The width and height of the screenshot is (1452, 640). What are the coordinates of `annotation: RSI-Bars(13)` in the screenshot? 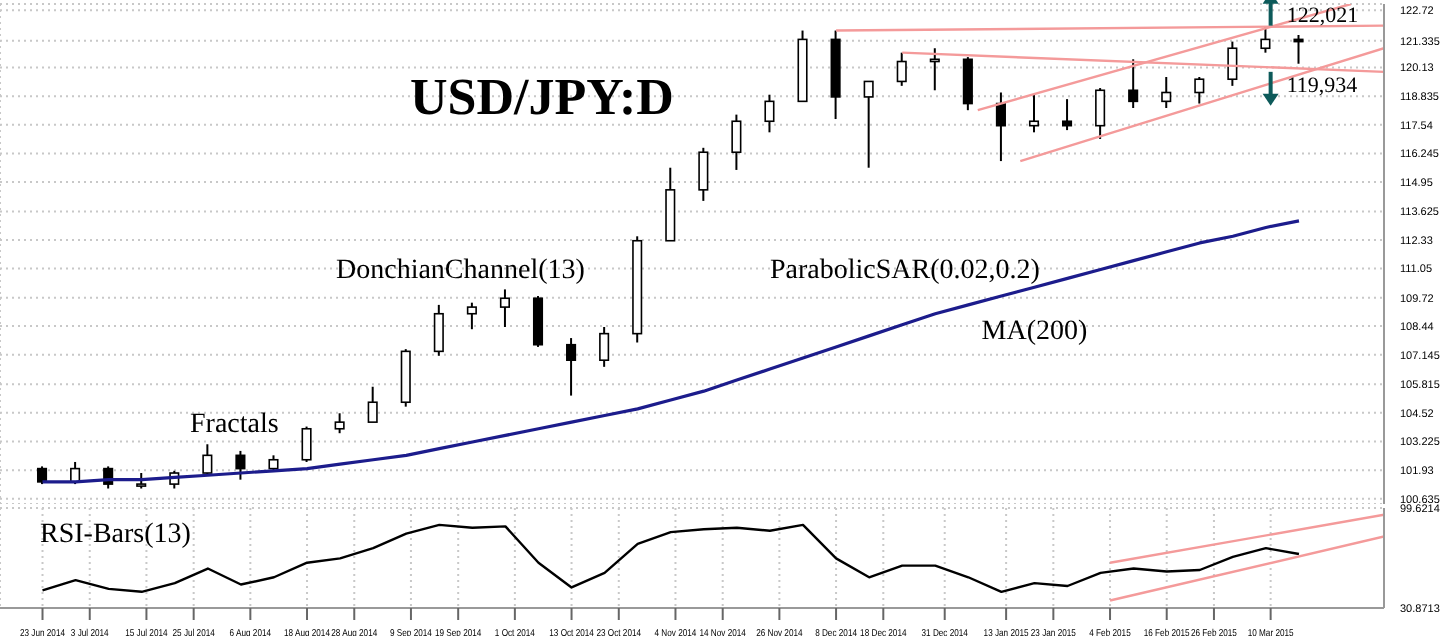 It's located at (115, 536).